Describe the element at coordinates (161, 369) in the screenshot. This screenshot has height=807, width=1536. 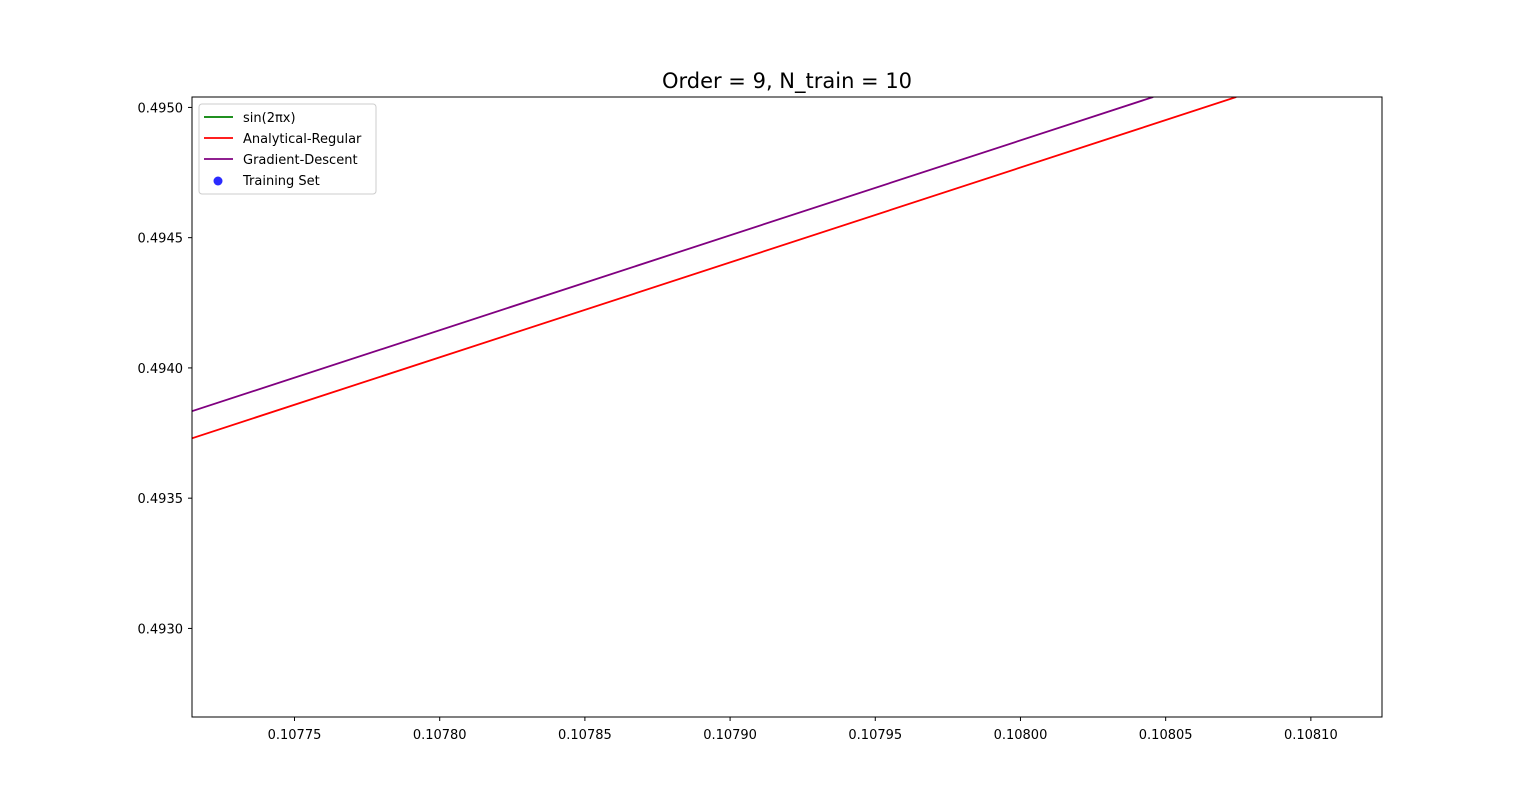
I see `y-tick-label: 0.4940` at that location.